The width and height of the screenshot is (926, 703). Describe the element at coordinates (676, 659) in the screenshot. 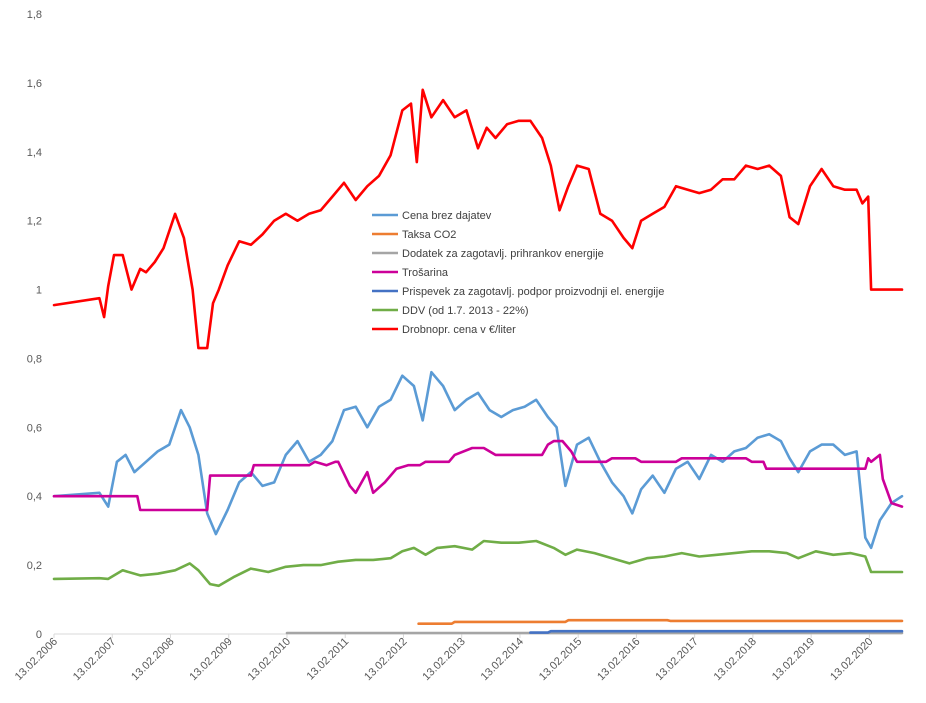

I see `x-tick-label: 13.02.2017` at that location.